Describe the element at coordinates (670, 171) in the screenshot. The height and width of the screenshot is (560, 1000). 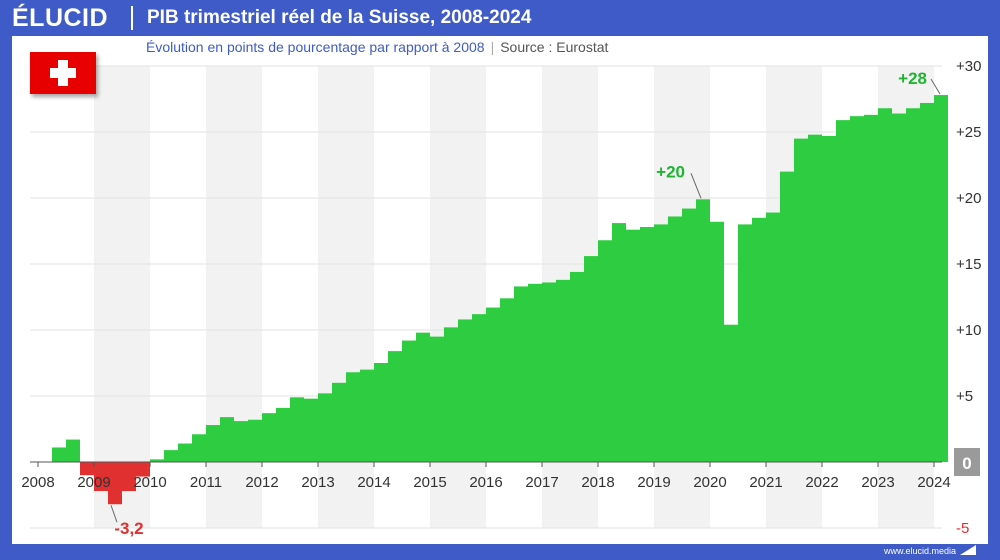
I see `annotation-label-2019: +20` at that location.